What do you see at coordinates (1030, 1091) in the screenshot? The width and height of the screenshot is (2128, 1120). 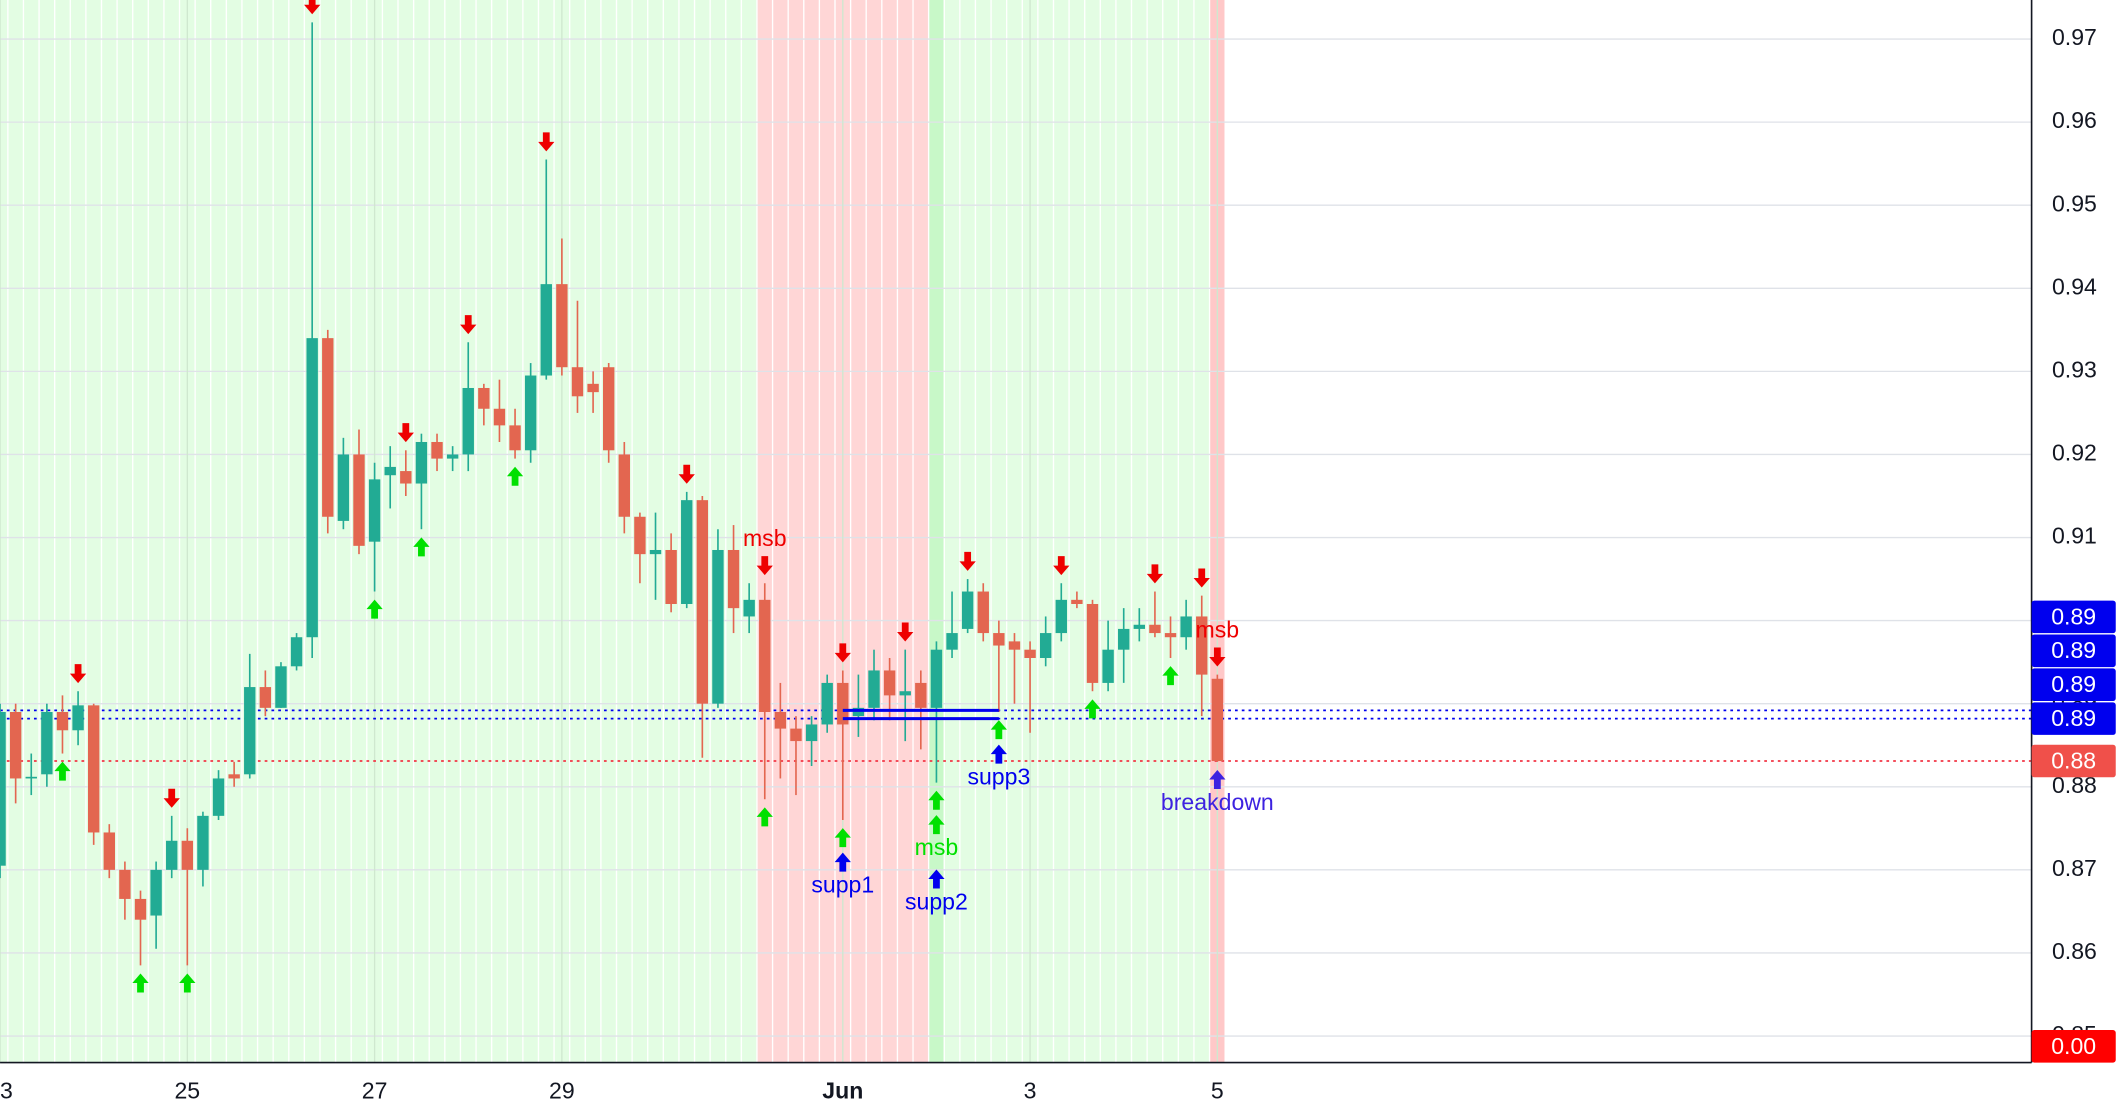 I see `x-tick-label: 3` at bounding box center [1030, 1091].